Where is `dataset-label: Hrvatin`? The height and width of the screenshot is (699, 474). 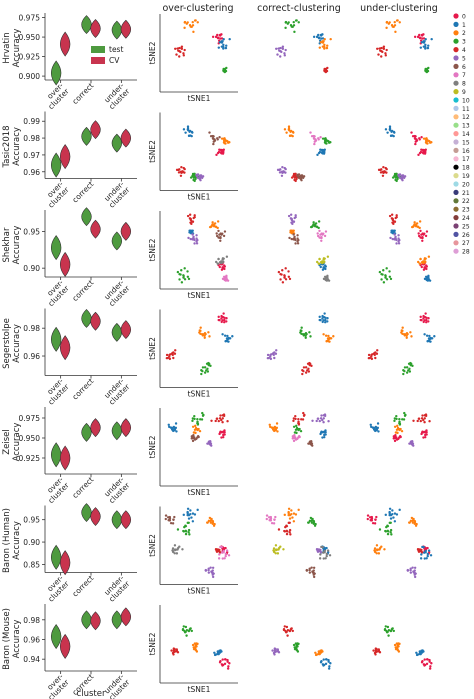 dataset-label: Hrvatin is located at coordinates (7, 47).